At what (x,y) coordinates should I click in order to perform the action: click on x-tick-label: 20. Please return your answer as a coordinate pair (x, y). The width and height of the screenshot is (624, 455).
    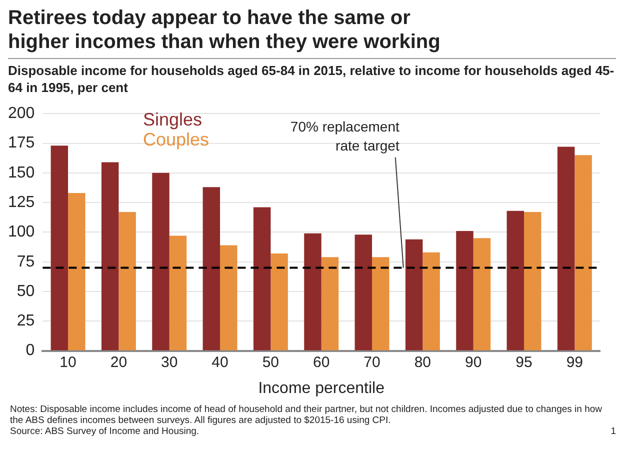
    Looking at the image, I should click on (119, 362).